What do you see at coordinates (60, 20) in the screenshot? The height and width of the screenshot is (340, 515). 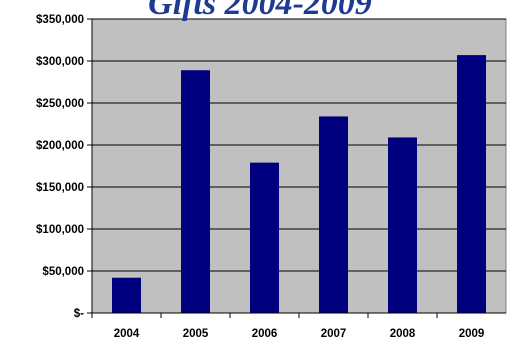 I see `y-tick-label: $350,000` at bounding box center [60, 20].